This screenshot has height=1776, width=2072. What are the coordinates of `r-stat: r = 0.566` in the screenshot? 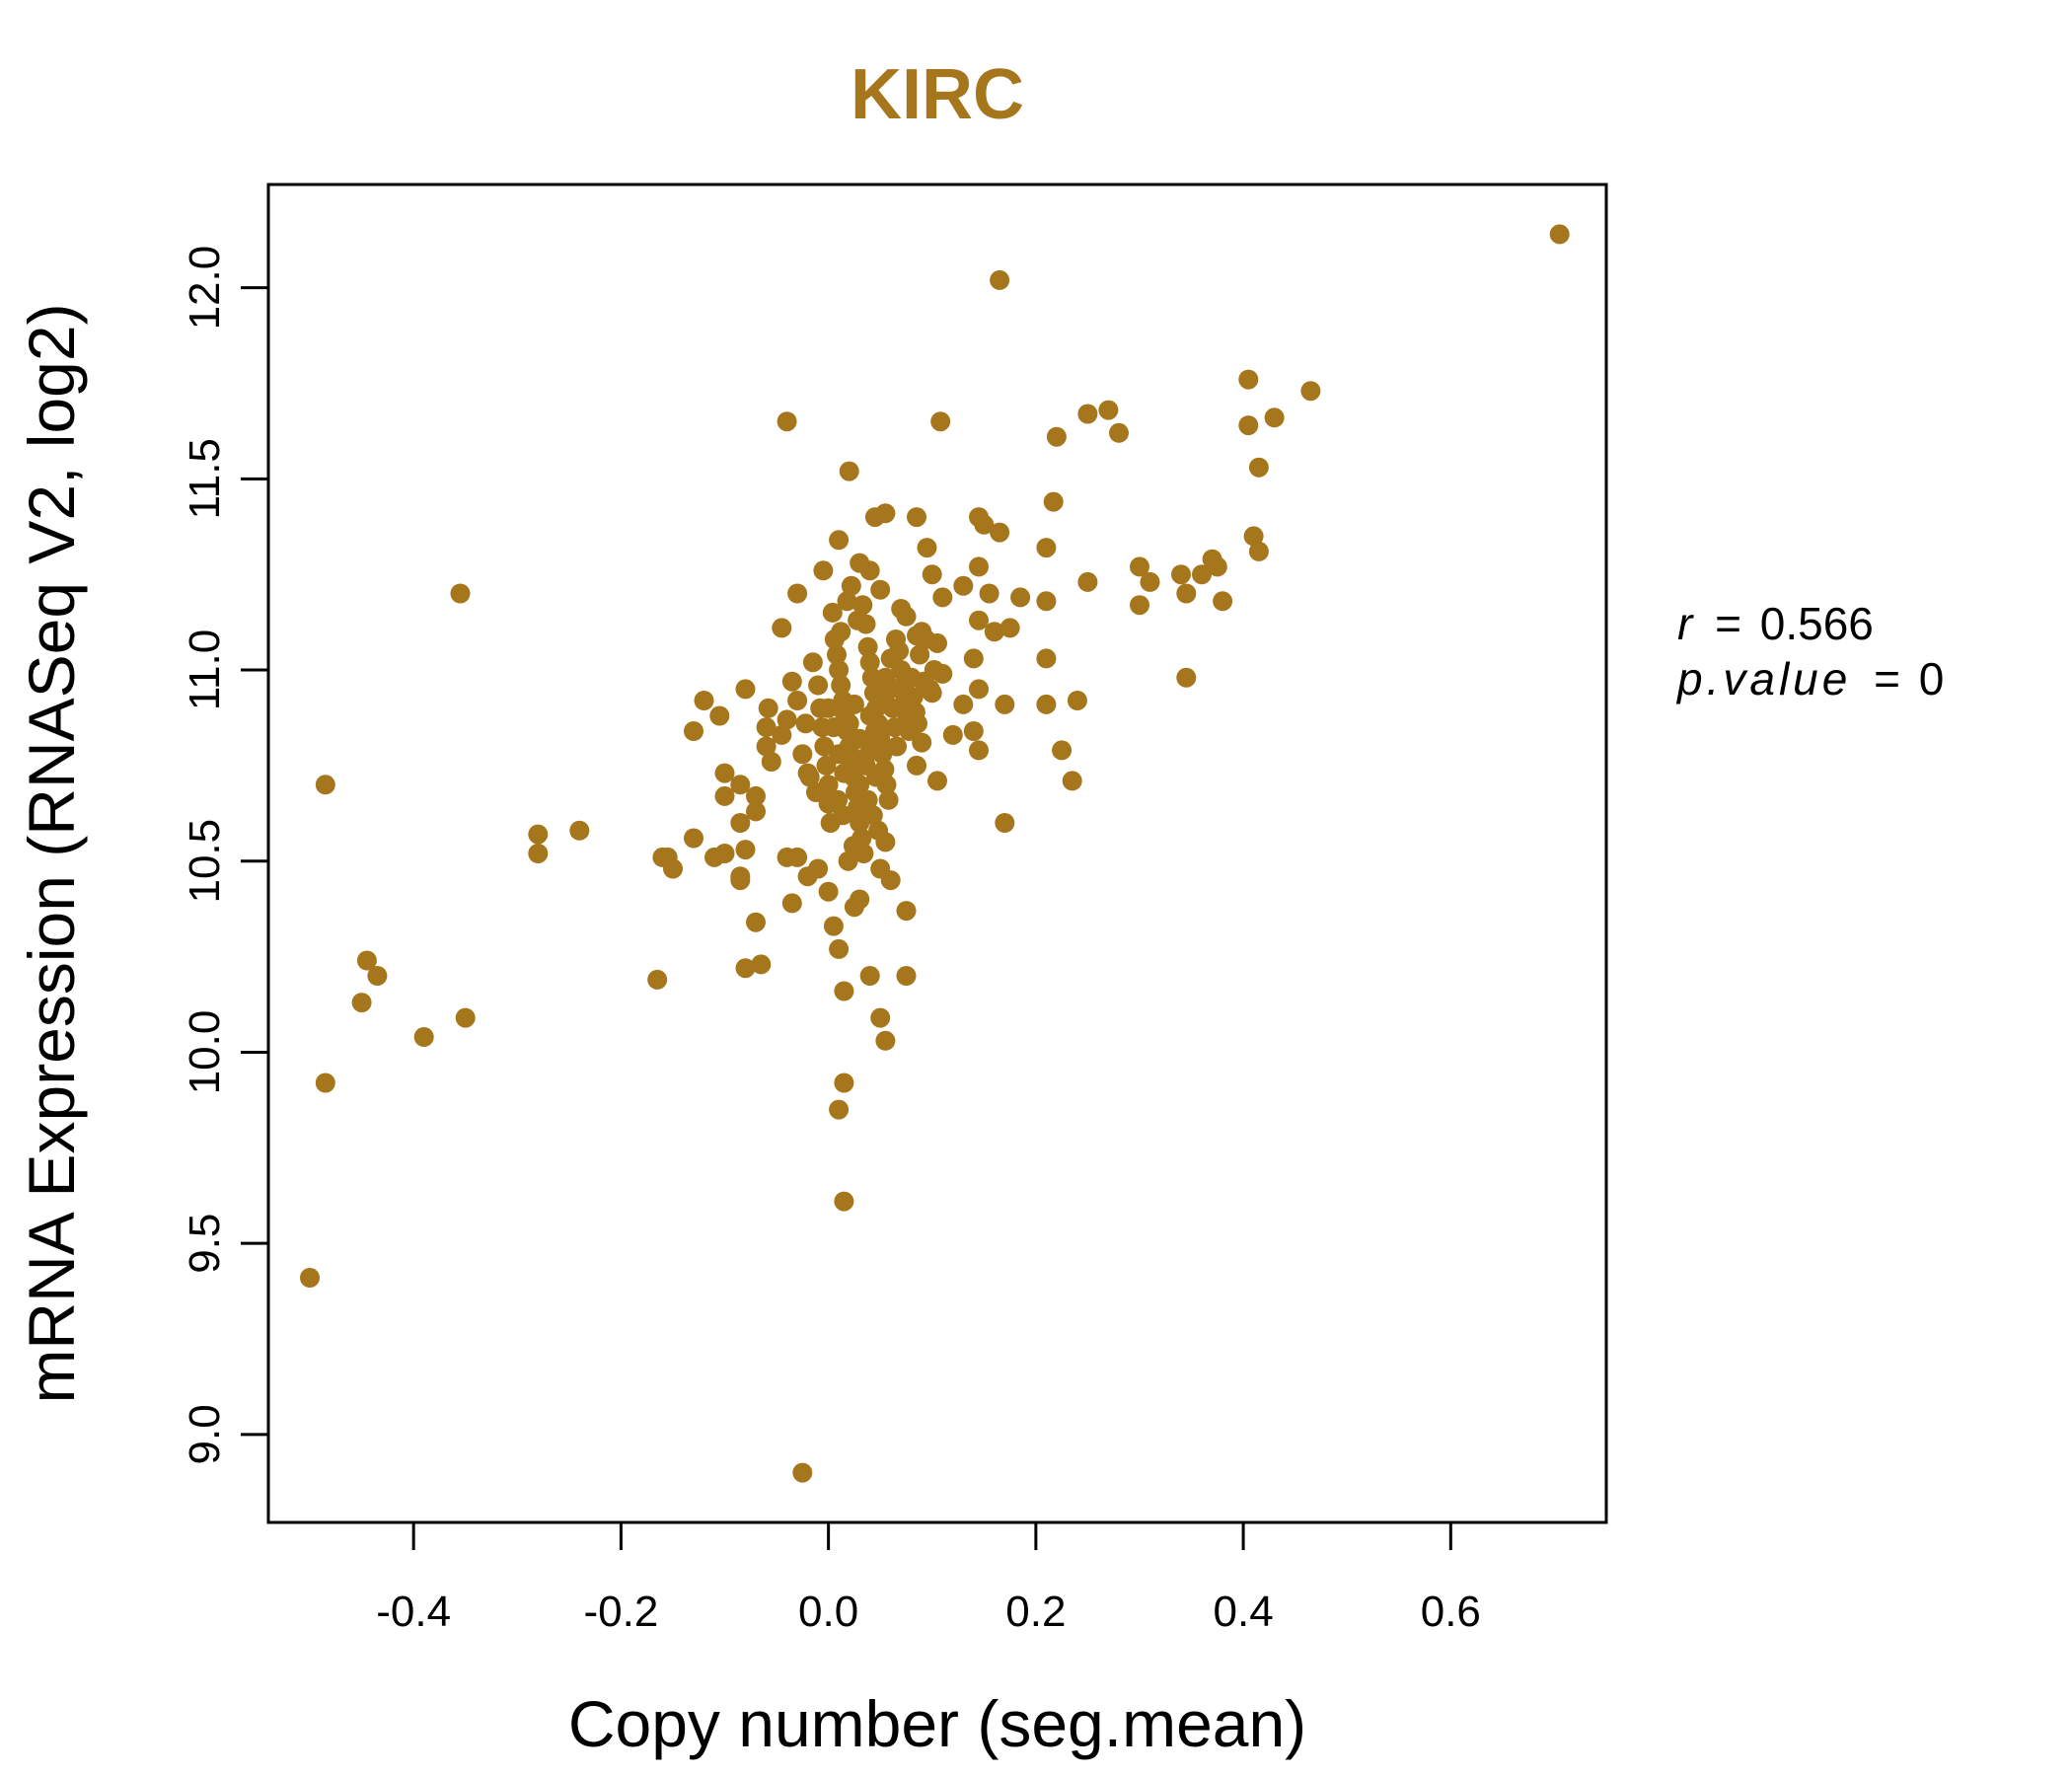 It's located at (1776, 624).